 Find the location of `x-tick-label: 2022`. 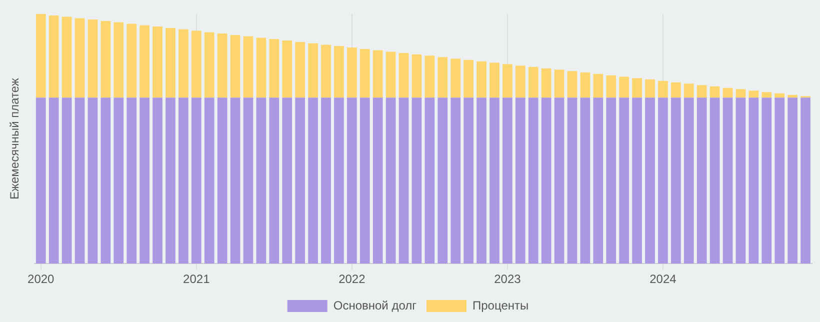

x-tick-label: 2022 is located at coordinates (352, 279).